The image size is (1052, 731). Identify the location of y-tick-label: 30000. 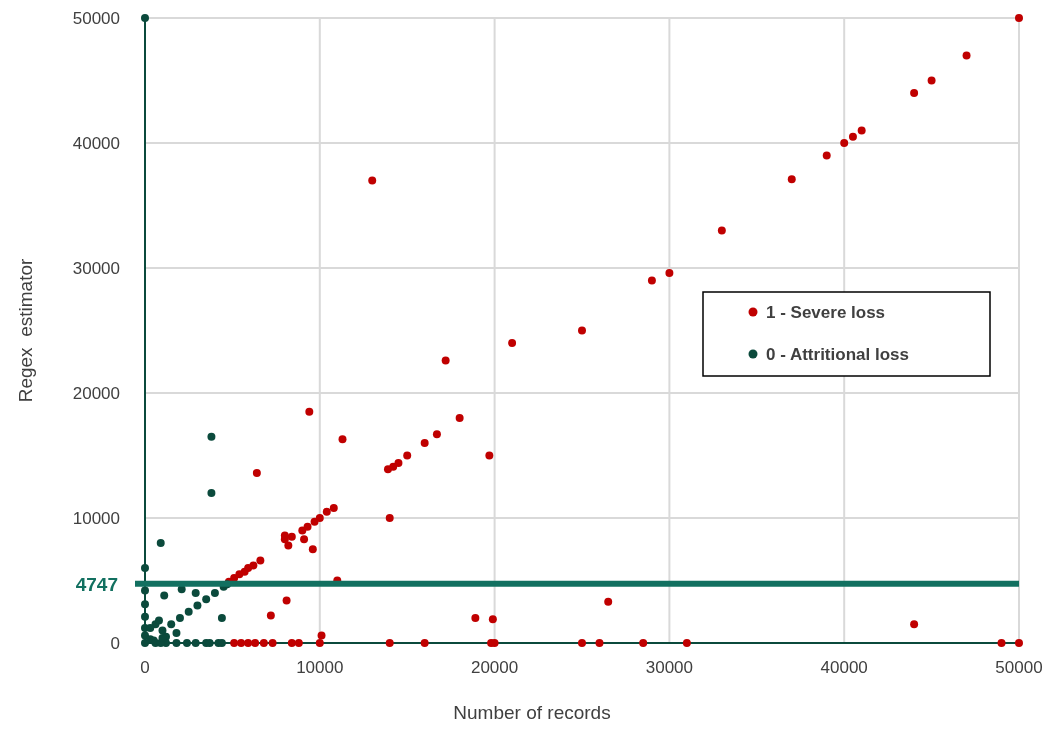
(96, 268).